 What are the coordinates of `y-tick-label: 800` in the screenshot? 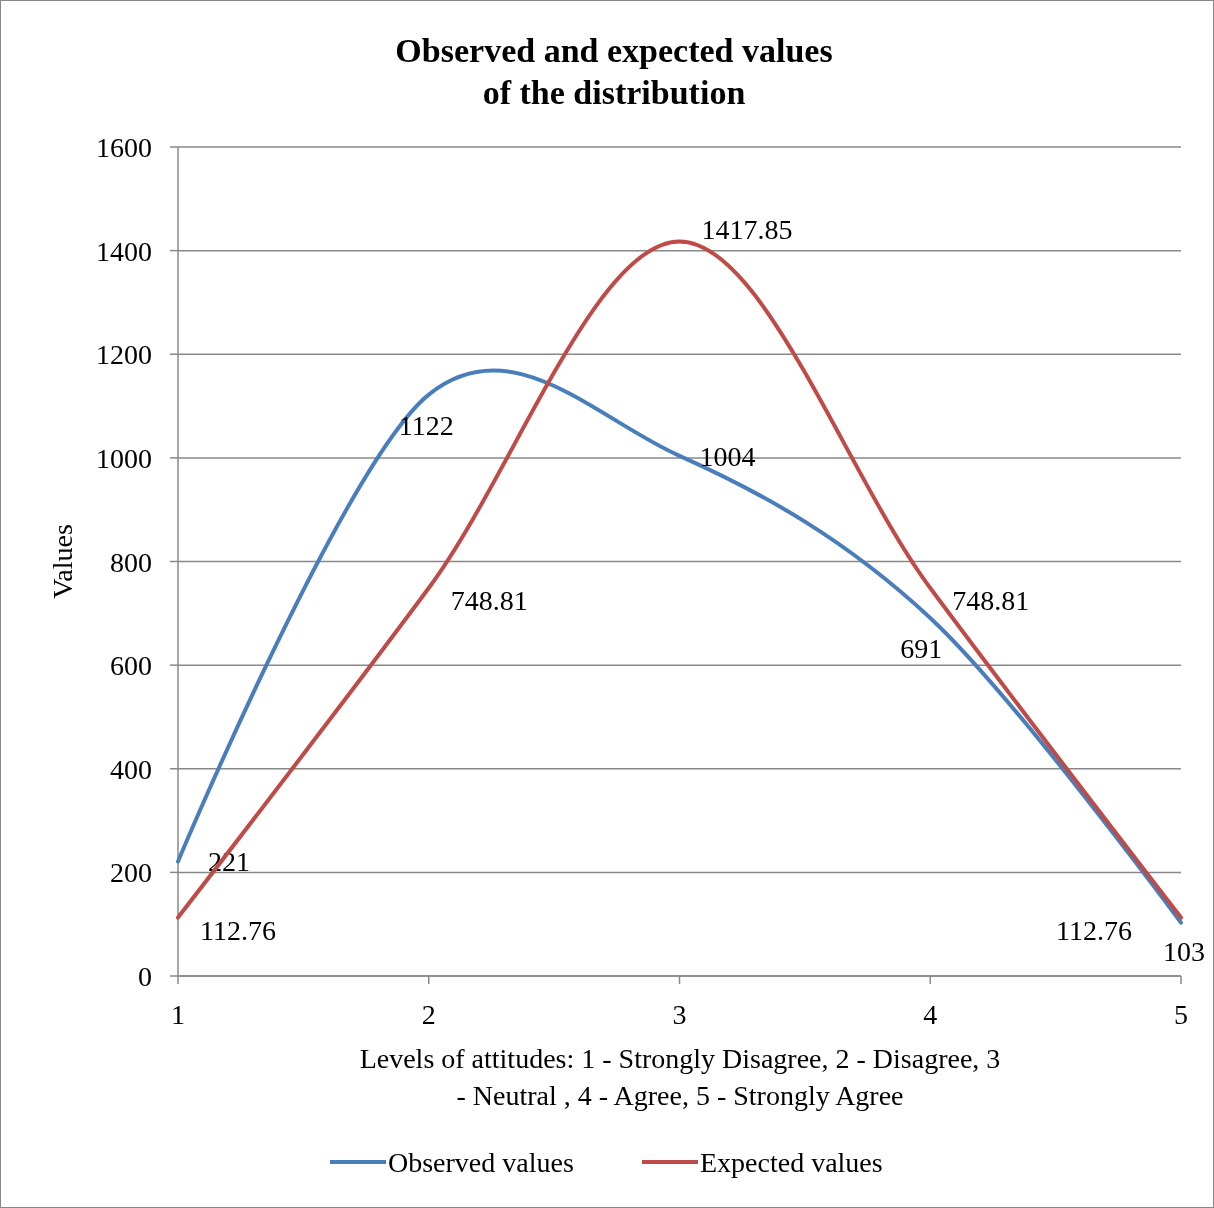 It's located at (131, 562).